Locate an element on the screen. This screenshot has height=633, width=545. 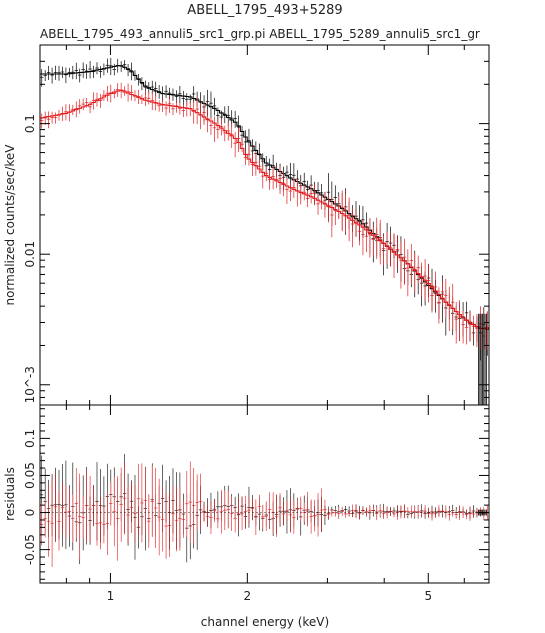
x-tick-label: 5 is located at coordinates (428, 596).